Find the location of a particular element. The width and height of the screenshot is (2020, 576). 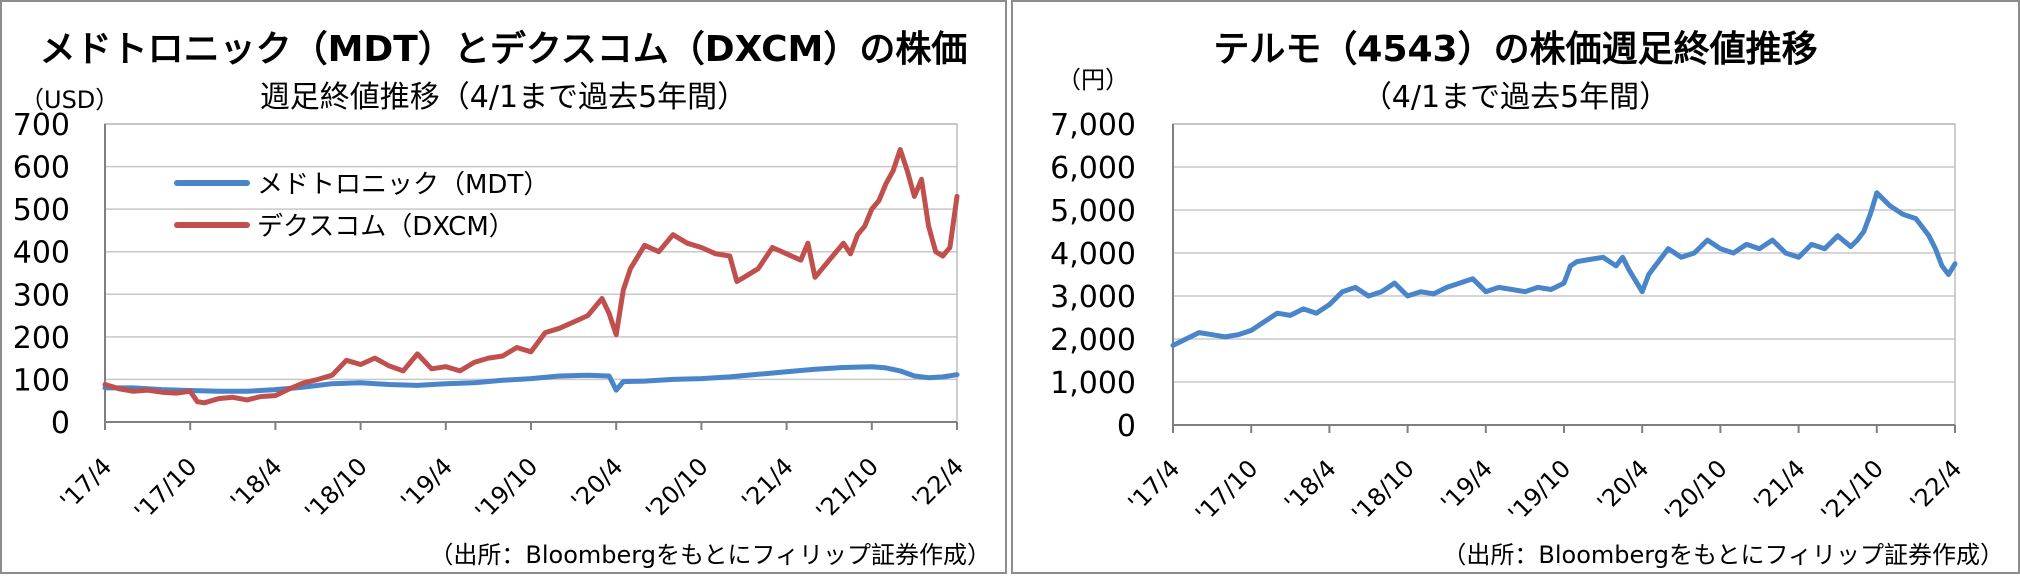

y-tick-label: 700 is located at coordinates (41, 125).